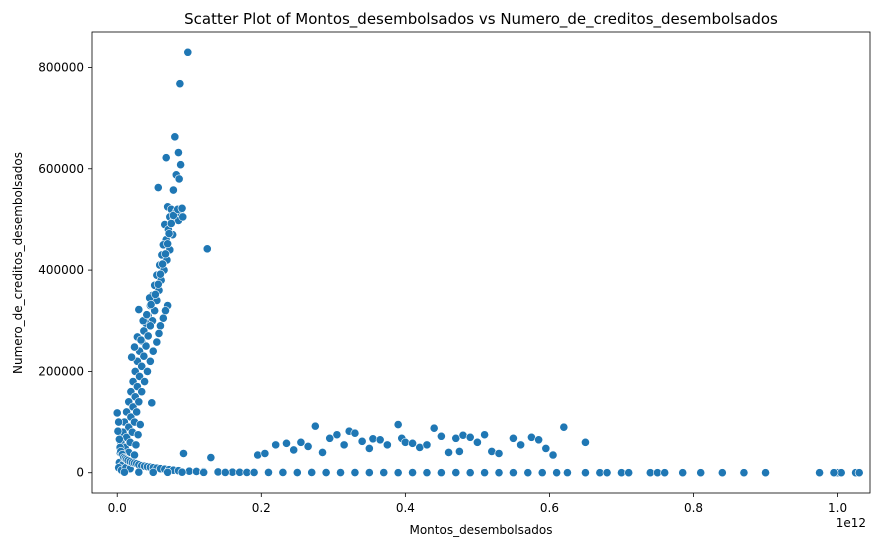 The image size is (877, 547). What do you see at coordinates (61, 270) in the screenshot?
I see `y-tick-label: 400000` at bounding box center [61, 270].